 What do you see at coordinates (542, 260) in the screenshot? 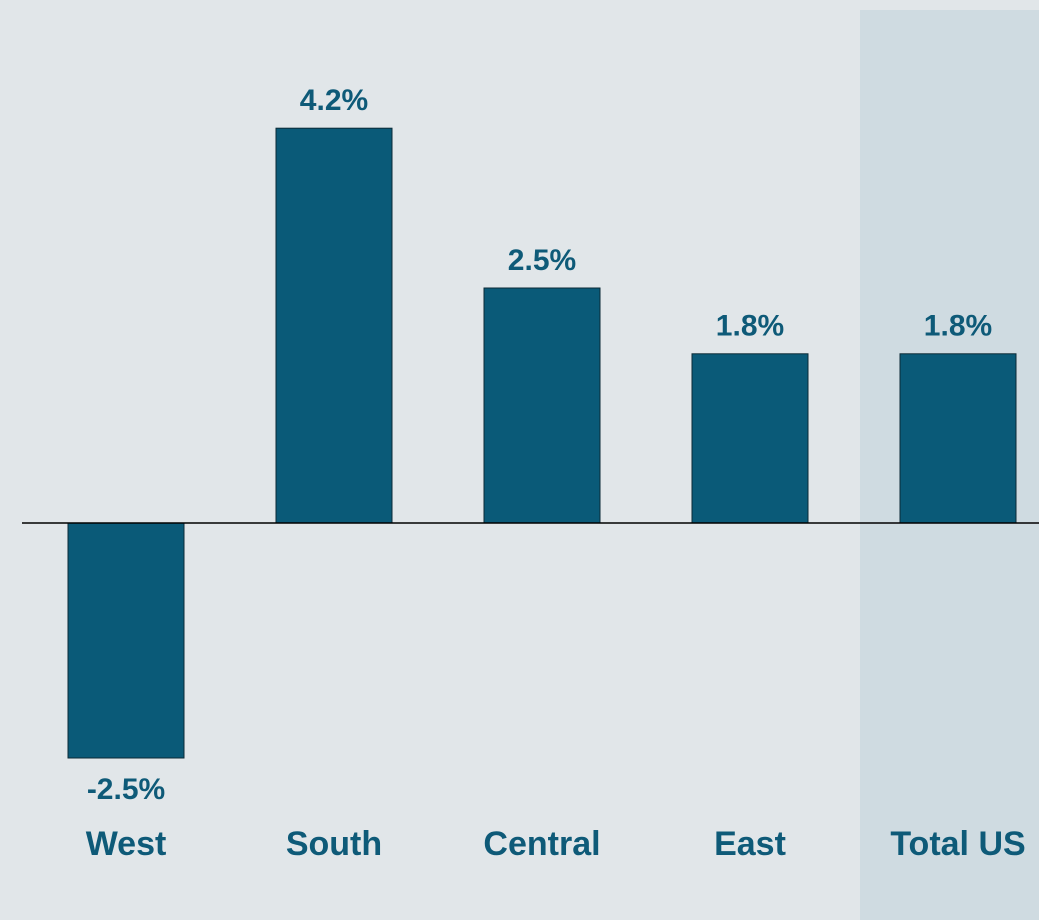
I see `value-label: 2.5%` at bounding box center [542, 260].